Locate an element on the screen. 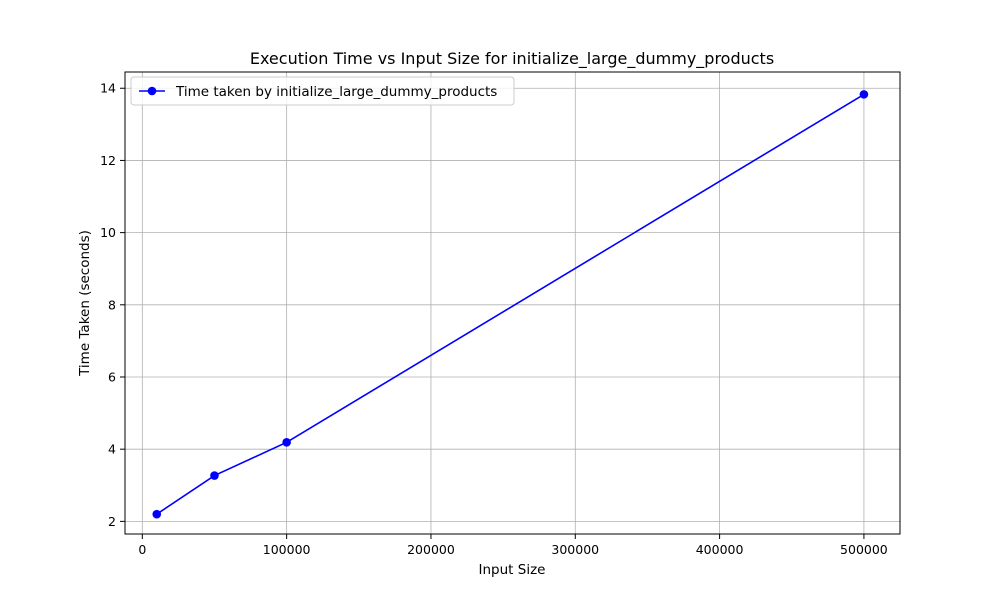  x-tick-label: 500000 is located at coordinates (864, 549).